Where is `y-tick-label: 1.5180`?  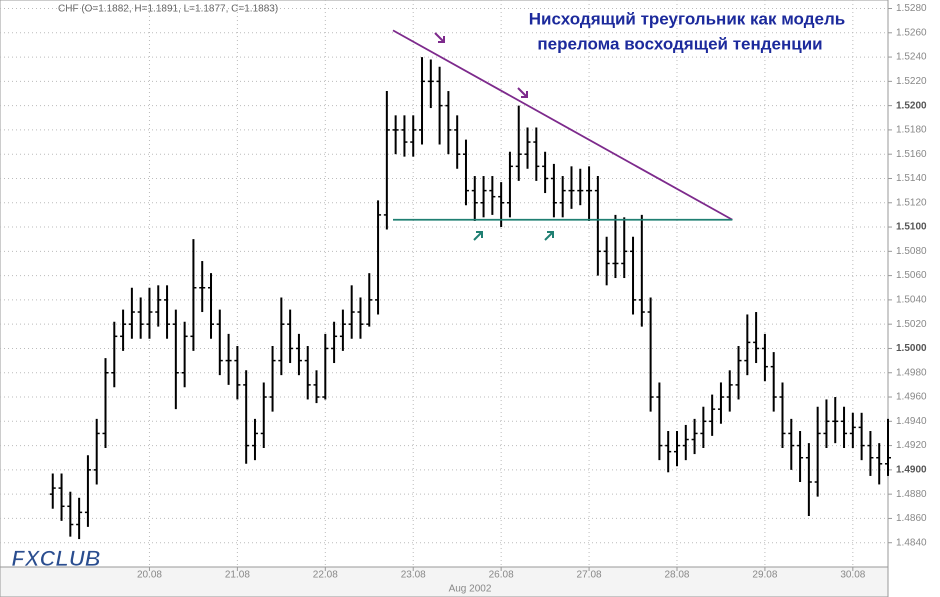 y-tick-label: 1.5180 is located at coordinates (911, 130).